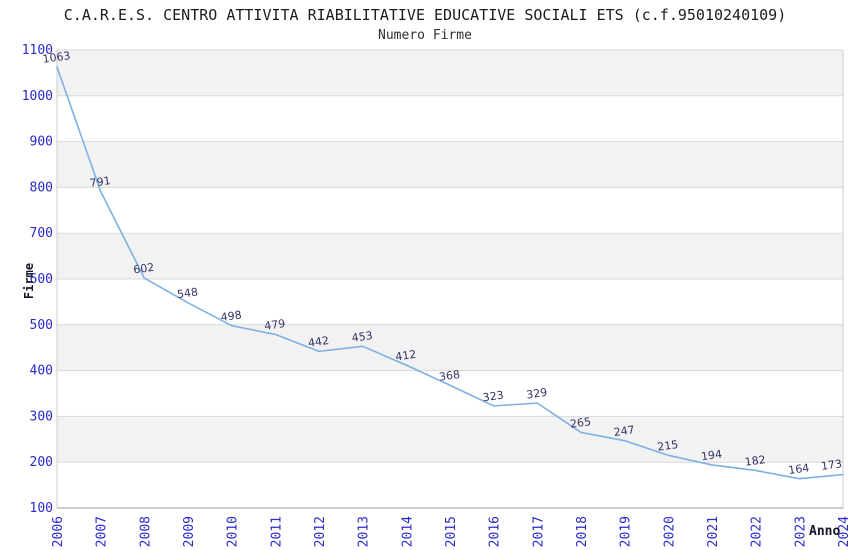  I want to click on x-tick-label: 2022, so click(757, 531).